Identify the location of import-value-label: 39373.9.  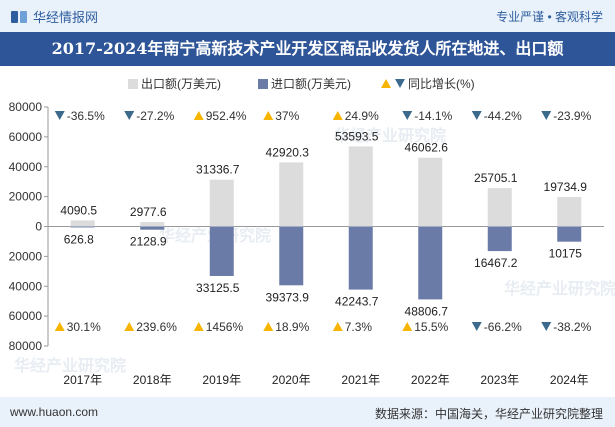
(288, 297).